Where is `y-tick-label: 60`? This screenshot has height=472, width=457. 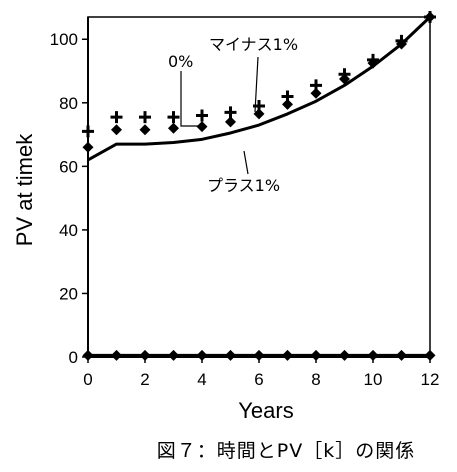 y-tick-label: 60 is located at coordinates (68, 166).